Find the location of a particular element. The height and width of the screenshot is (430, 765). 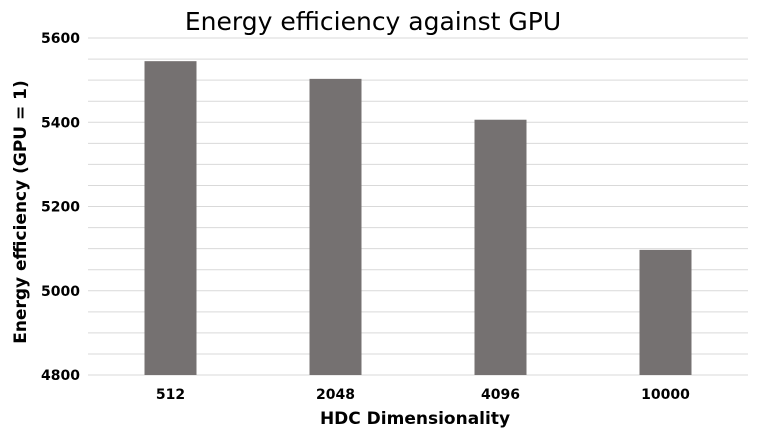

x-axis-title: HDC Dimensionality is located at coordinates (415, 419).